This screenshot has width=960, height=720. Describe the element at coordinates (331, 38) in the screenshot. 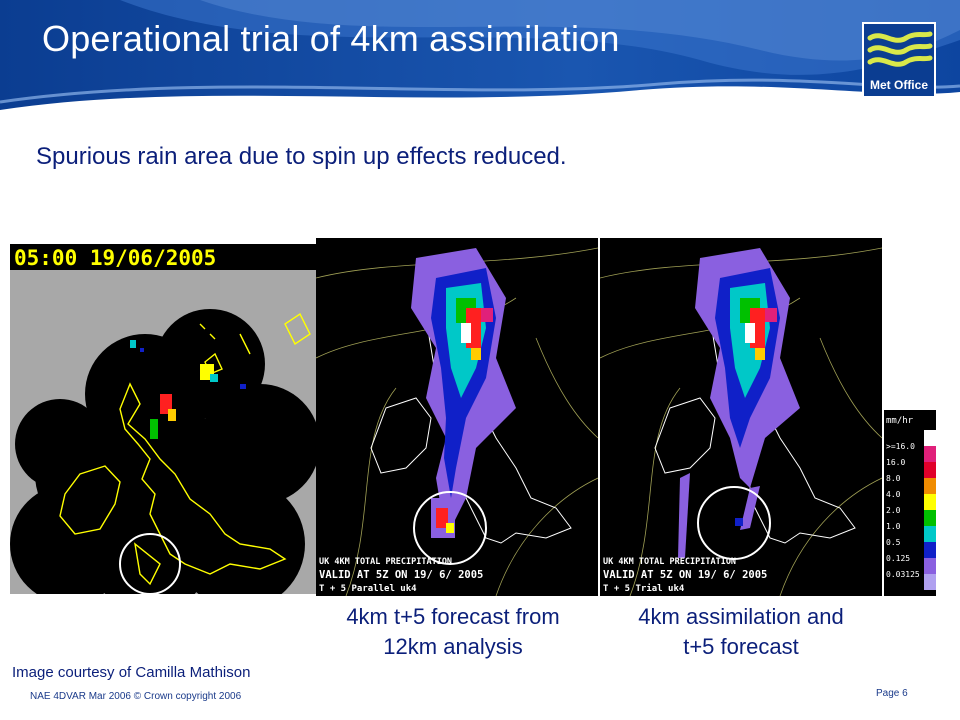

I see `slide-title: Operational trial of 4km assimilation` at that location.